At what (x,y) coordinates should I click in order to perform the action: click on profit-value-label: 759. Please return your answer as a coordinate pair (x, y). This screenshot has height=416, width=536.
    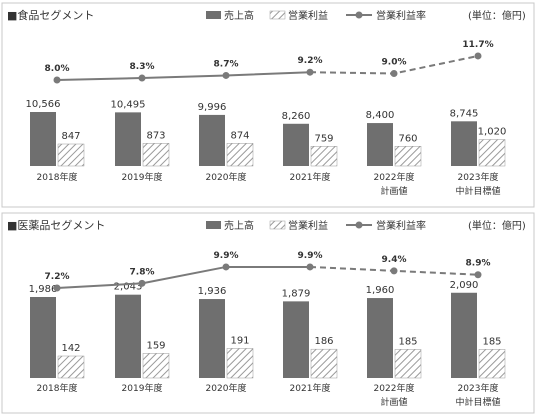
    Looking at the image, I should click on (323, 138).